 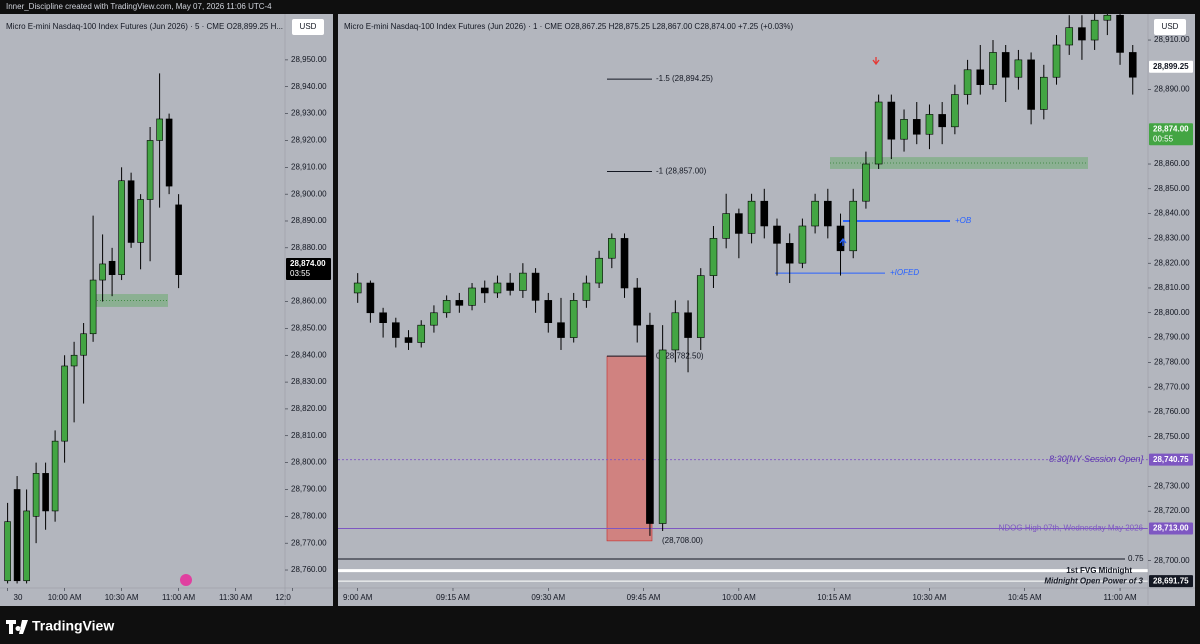 What do you see at coordinates (1099, 570) in the screenshot?
I see `annotation-label: 1st FVG Midnight` at bounding box center [1099, 570].